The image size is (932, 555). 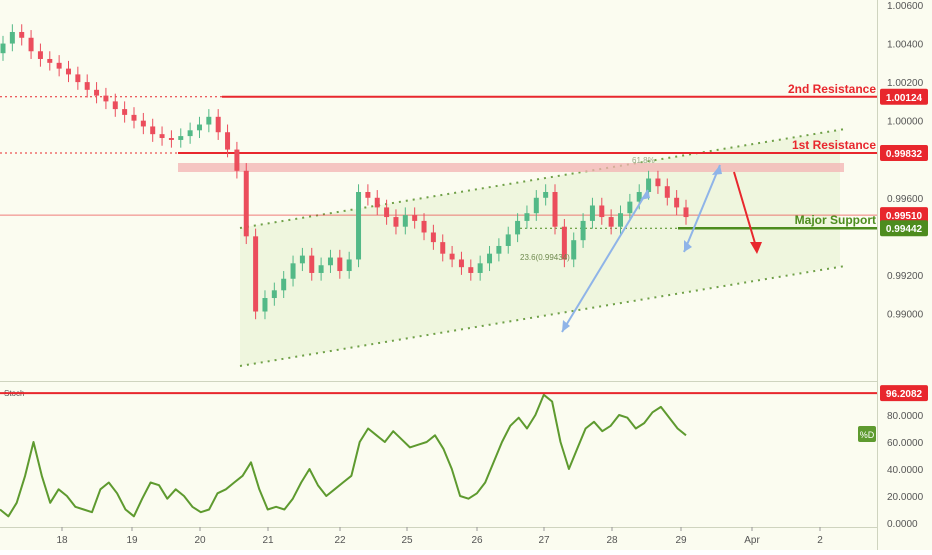 What do you see at coordinates (439, 536) in the screenshot?
I see `date-axis: 18 19 20 21 22 25 26 27 28 29 Apr 2` at bounding box center [439, 536].